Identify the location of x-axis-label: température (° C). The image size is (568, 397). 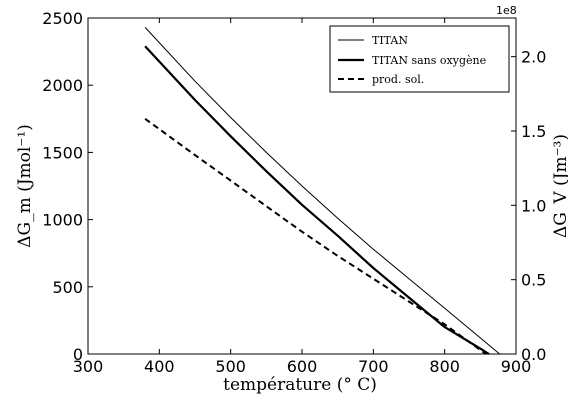
(300, 385).